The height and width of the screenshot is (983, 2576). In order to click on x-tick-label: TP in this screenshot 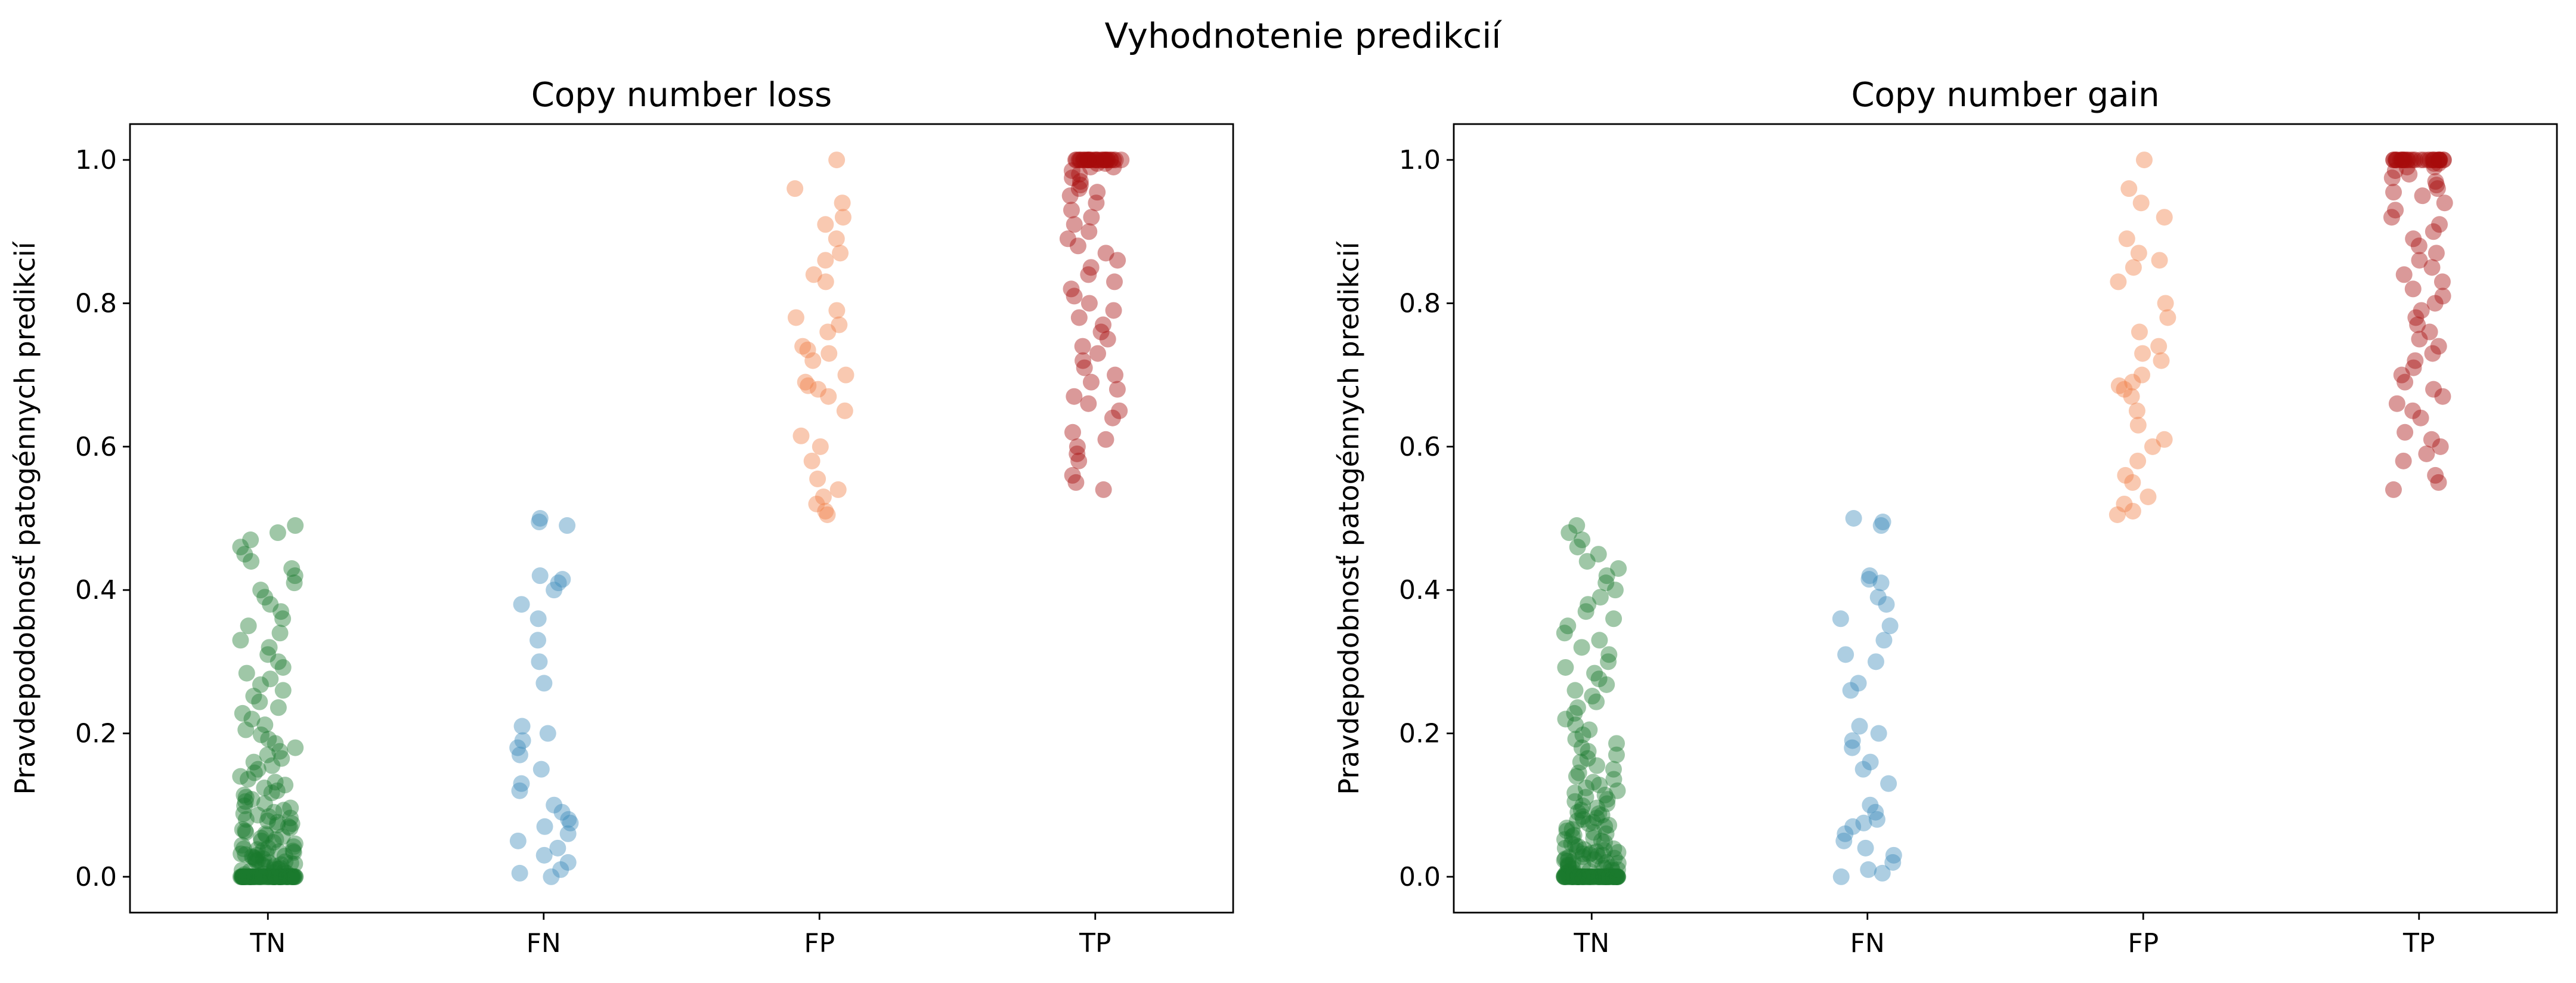, I will do `click(1095, 943)`.